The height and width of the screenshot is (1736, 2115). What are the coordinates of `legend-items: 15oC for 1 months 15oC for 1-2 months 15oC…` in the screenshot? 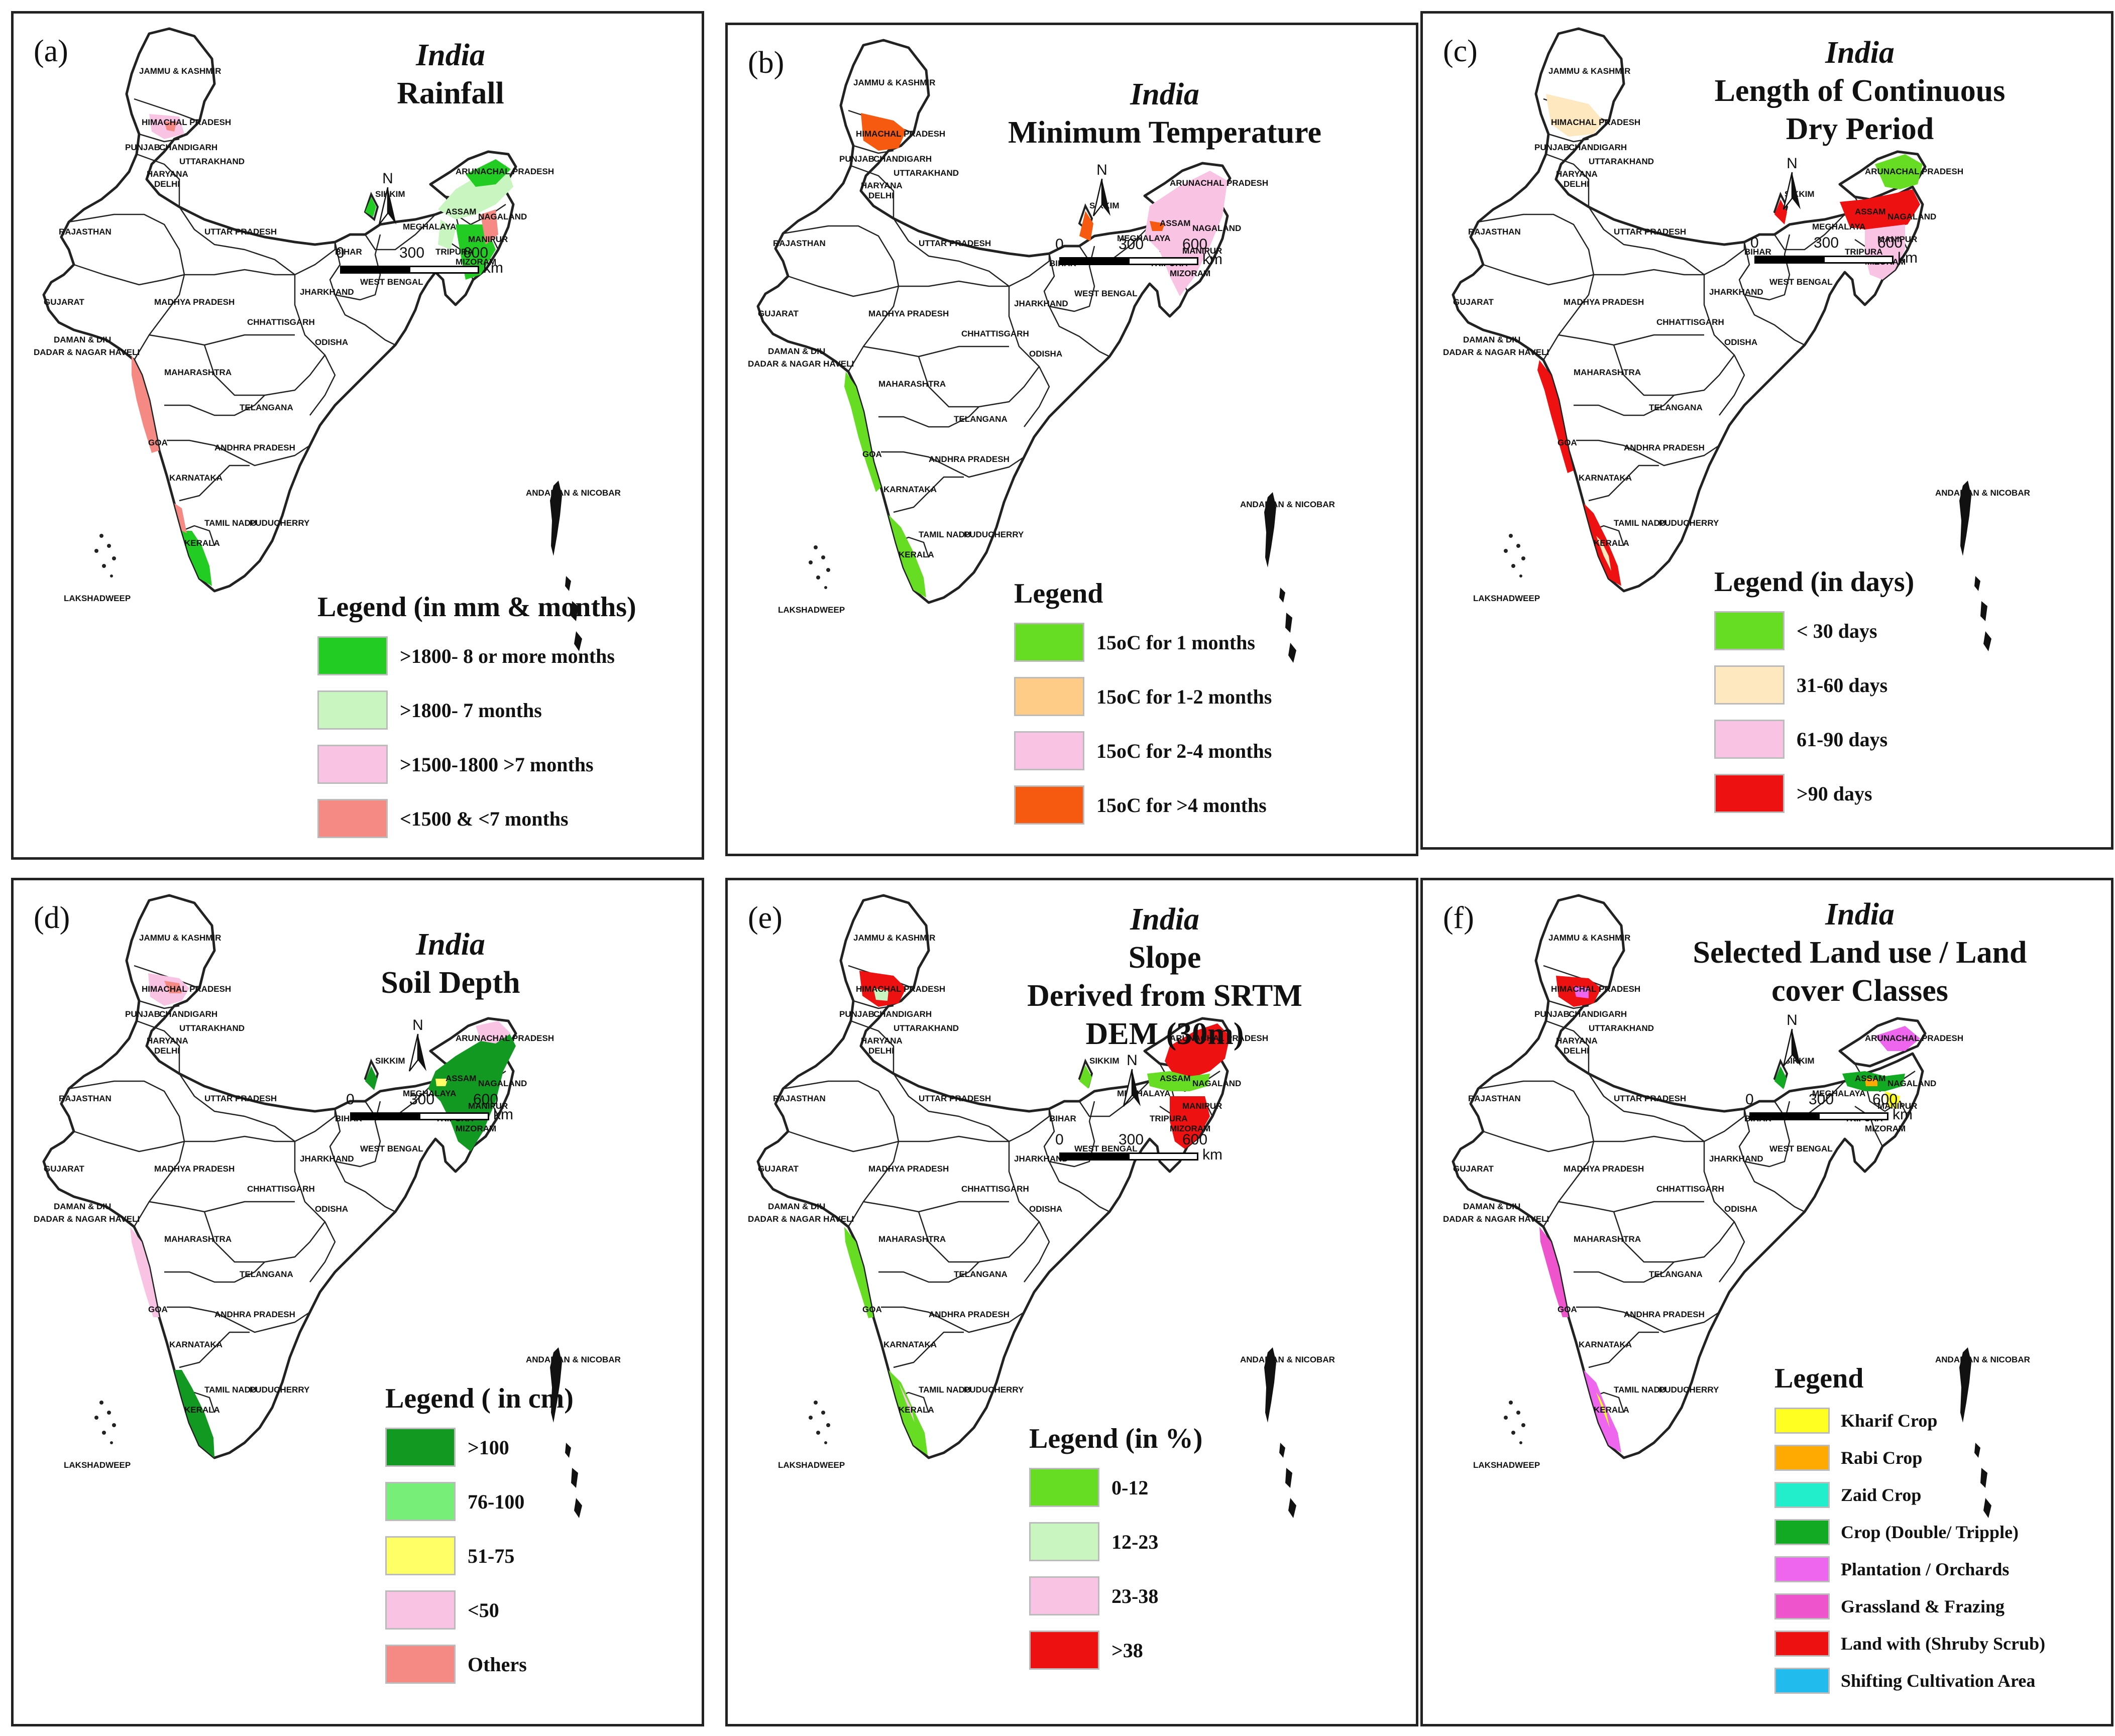 It's located at (1143, 724).